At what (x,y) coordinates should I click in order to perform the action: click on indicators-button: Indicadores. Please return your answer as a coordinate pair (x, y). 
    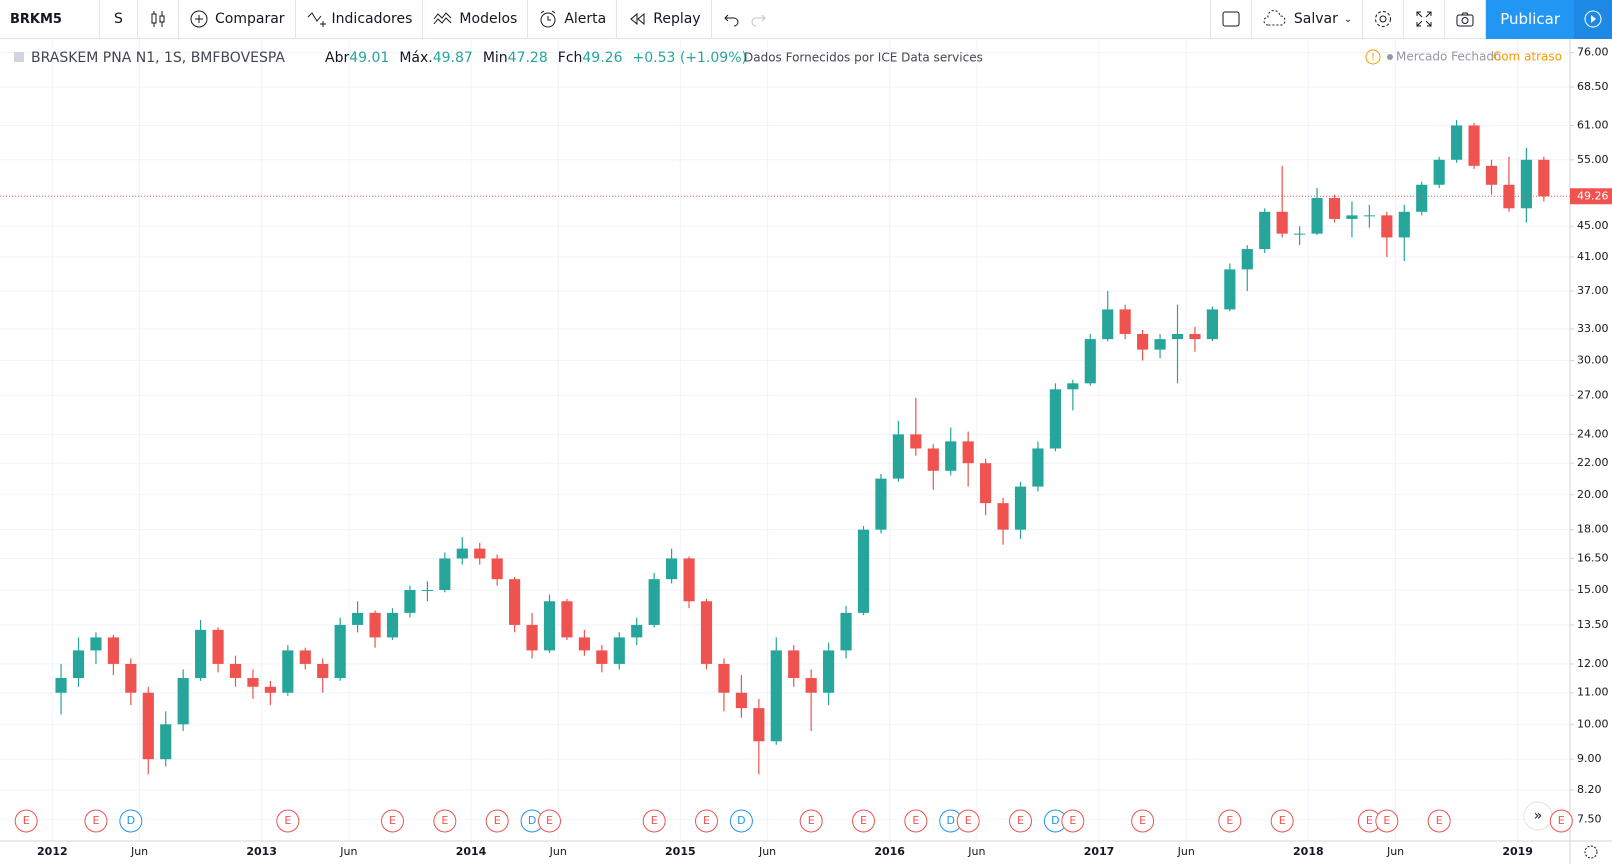
    Looking at the image, I should click on (360, 19).